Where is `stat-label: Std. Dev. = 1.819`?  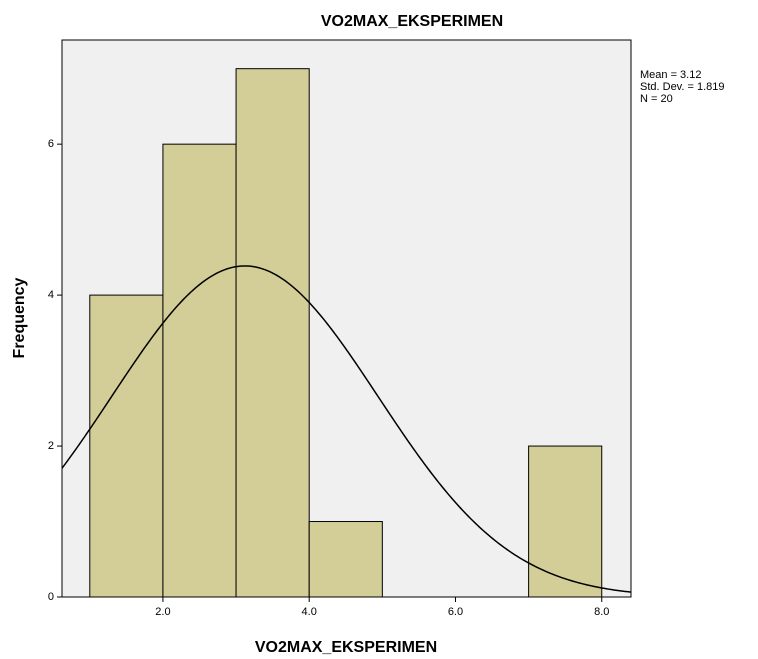
stat-label: Std. Dev. = 1.819 is located at coordinates (682, 87).